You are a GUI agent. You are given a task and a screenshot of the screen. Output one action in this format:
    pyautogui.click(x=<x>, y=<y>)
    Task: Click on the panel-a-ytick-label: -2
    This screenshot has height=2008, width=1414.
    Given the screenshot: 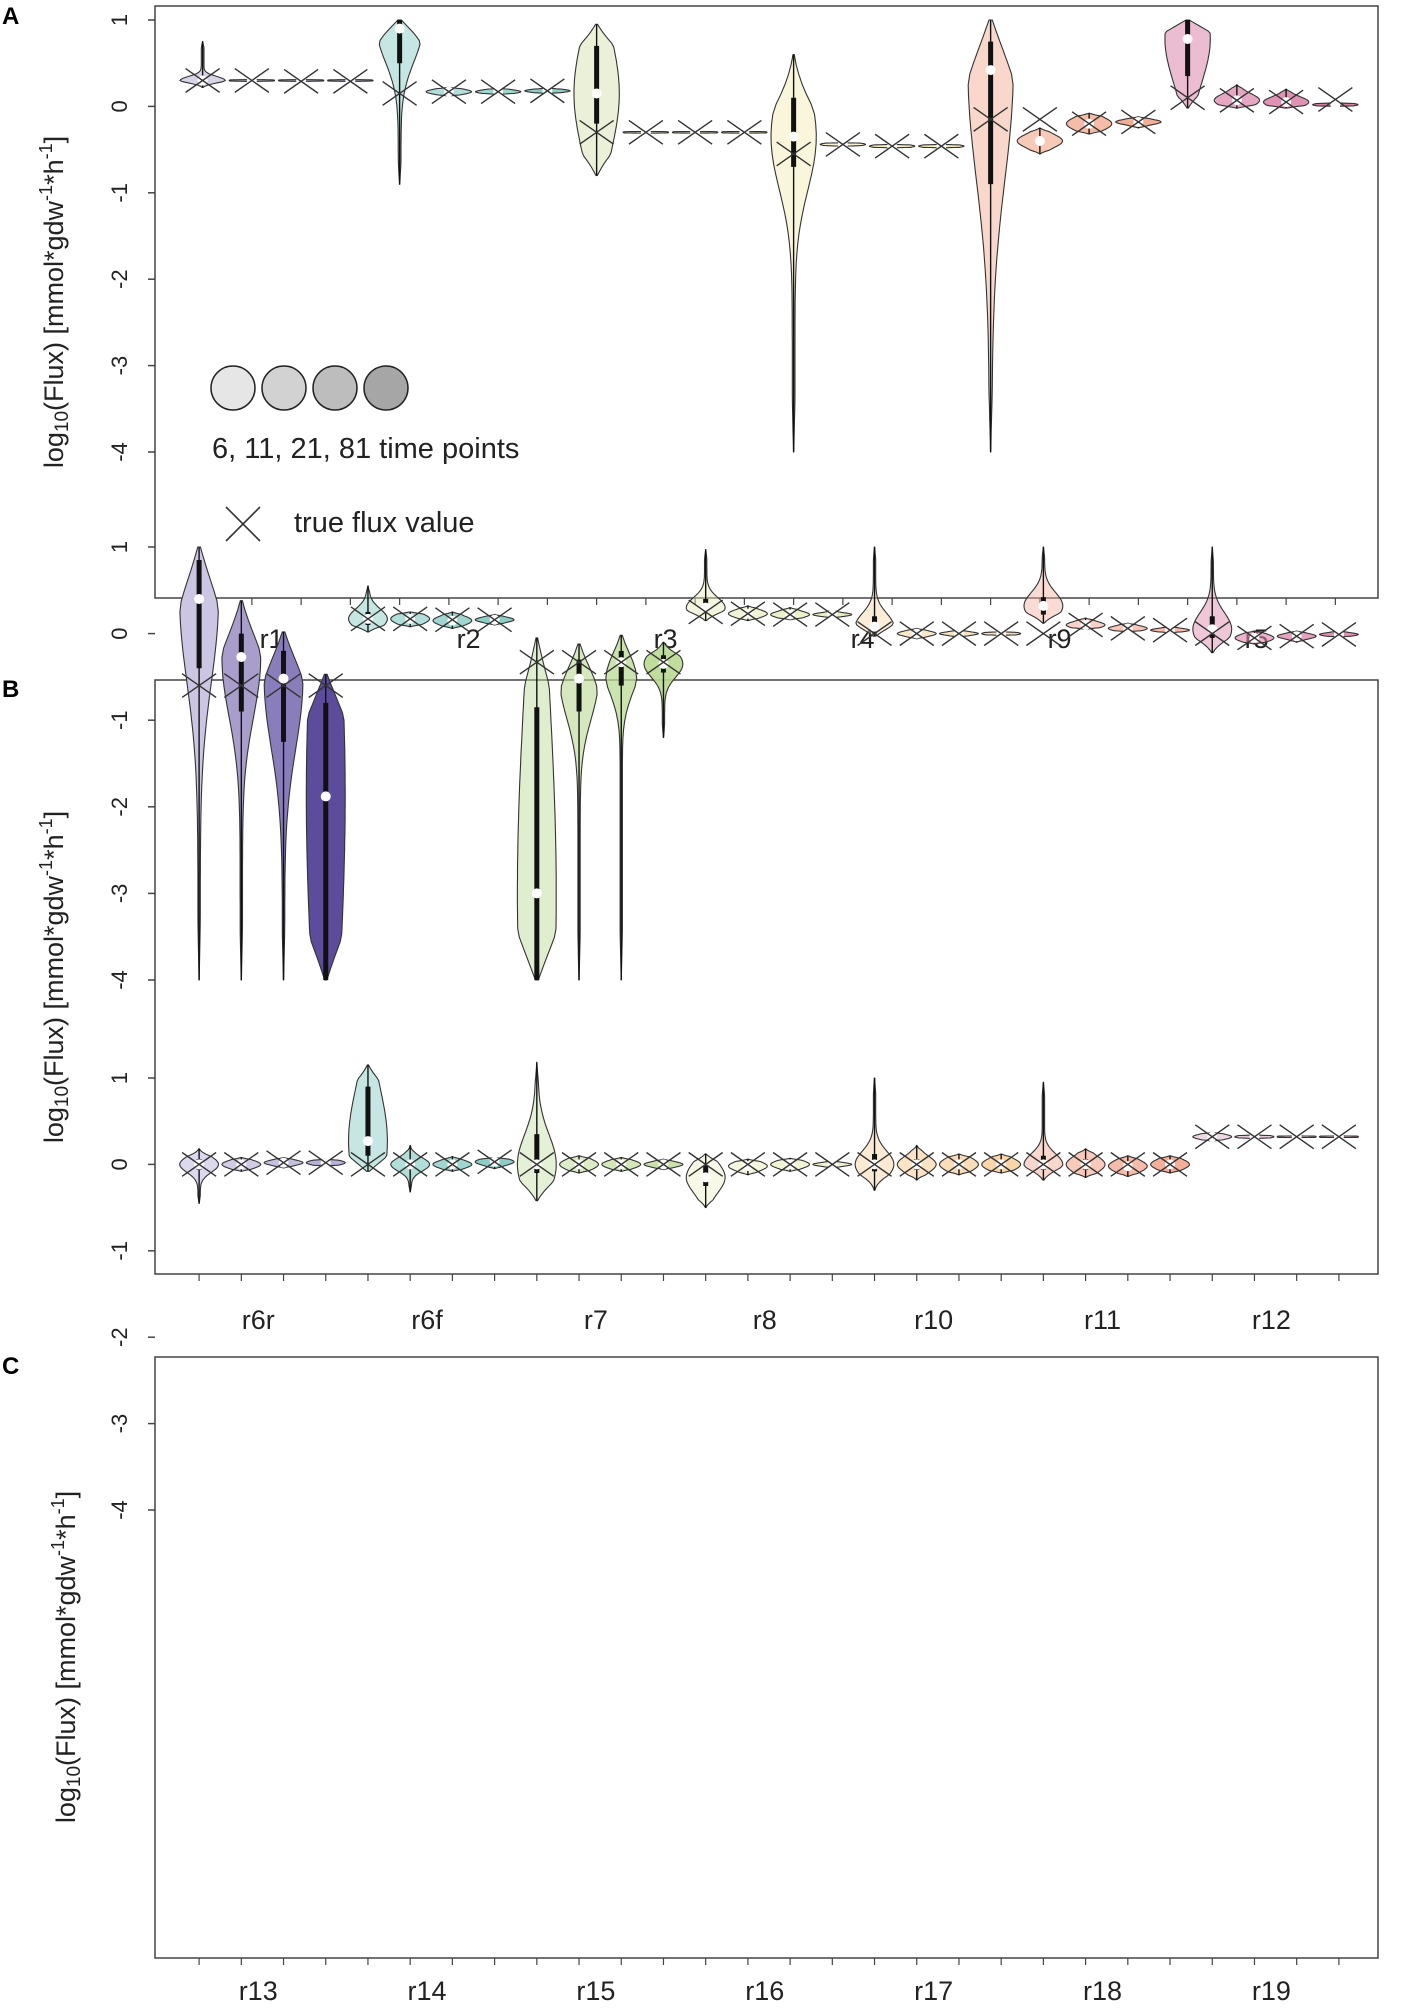 What is the action you would take?
    pyautogui.click(x=119, y=279)
    